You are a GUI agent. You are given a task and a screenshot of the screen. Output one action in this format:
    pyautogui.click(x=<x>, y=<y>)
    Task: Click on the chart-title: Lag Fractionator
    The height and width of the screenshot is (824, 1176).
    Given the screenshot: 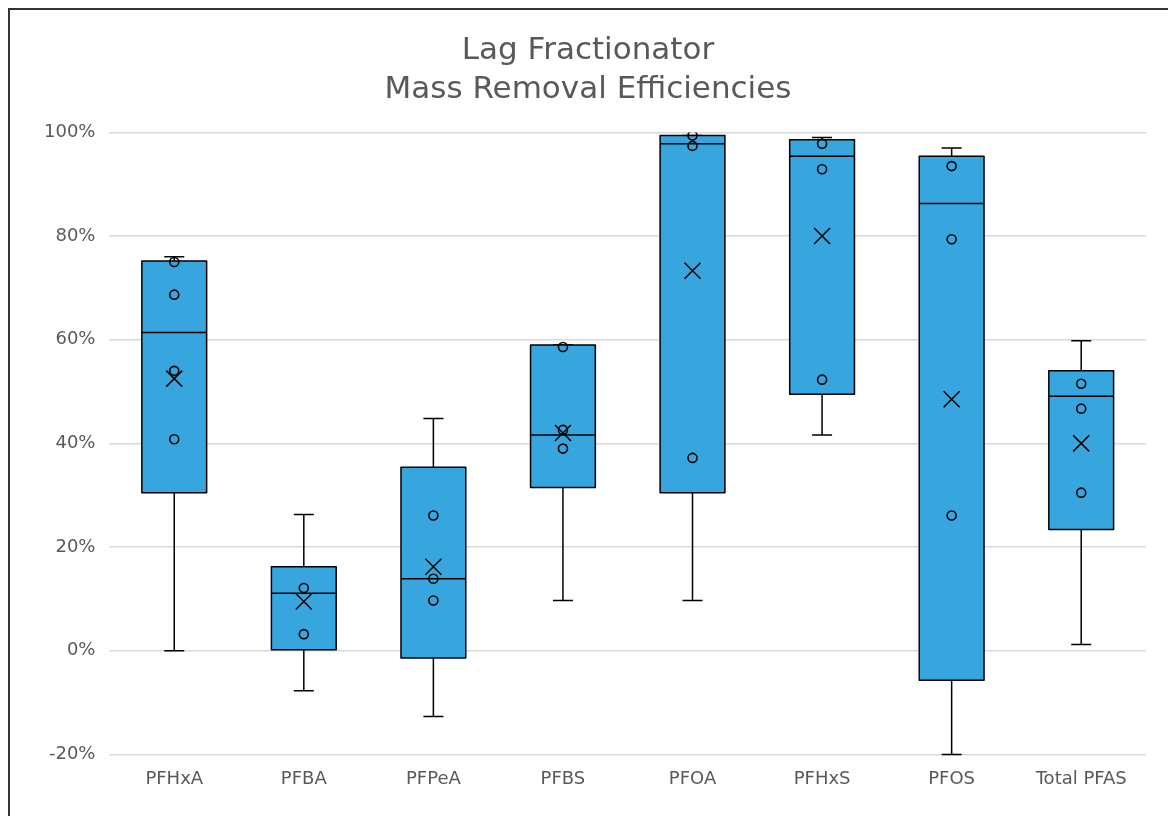 What is the action you would take?
    pyautogui.click(x=588, y=47)
    